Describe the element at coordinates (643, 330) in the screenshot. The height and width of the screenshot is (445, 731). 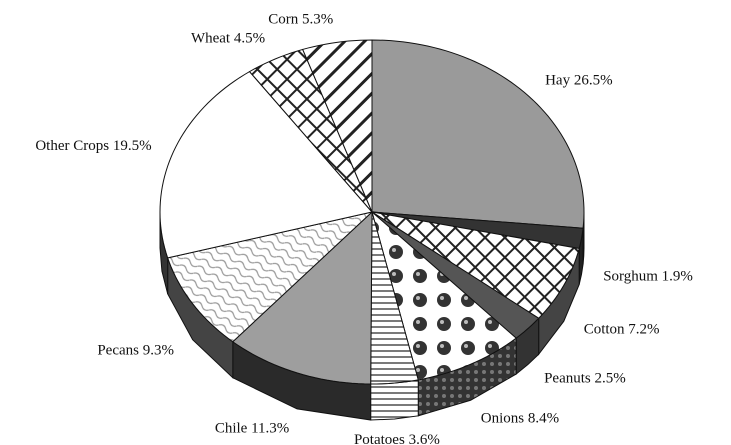
I see `slice-value: 7.2%` at that location.